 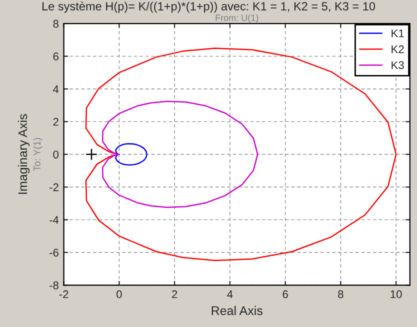 What do you see at coordinates (341, 294) in the screenshot?
I see `x-tick-label: 8` at bounding box center [341, 294].